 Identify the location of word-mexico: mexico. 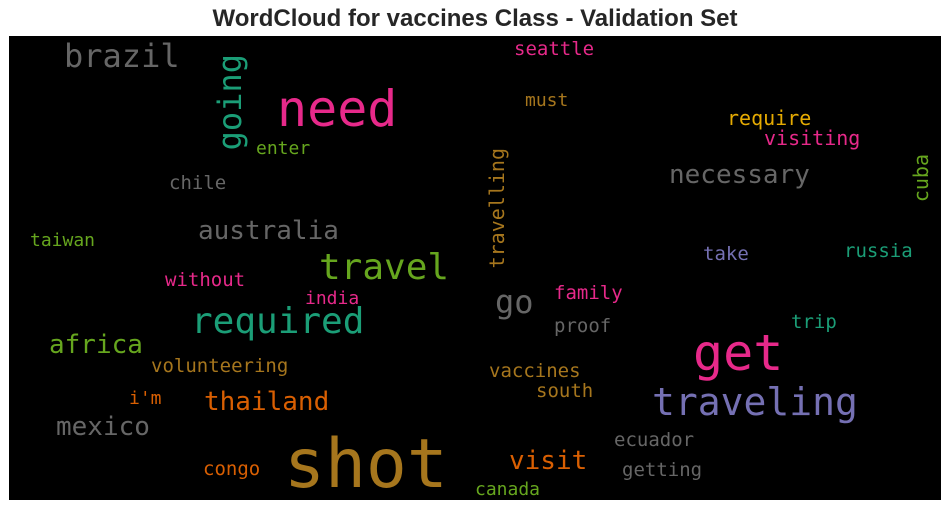
(103, 427).